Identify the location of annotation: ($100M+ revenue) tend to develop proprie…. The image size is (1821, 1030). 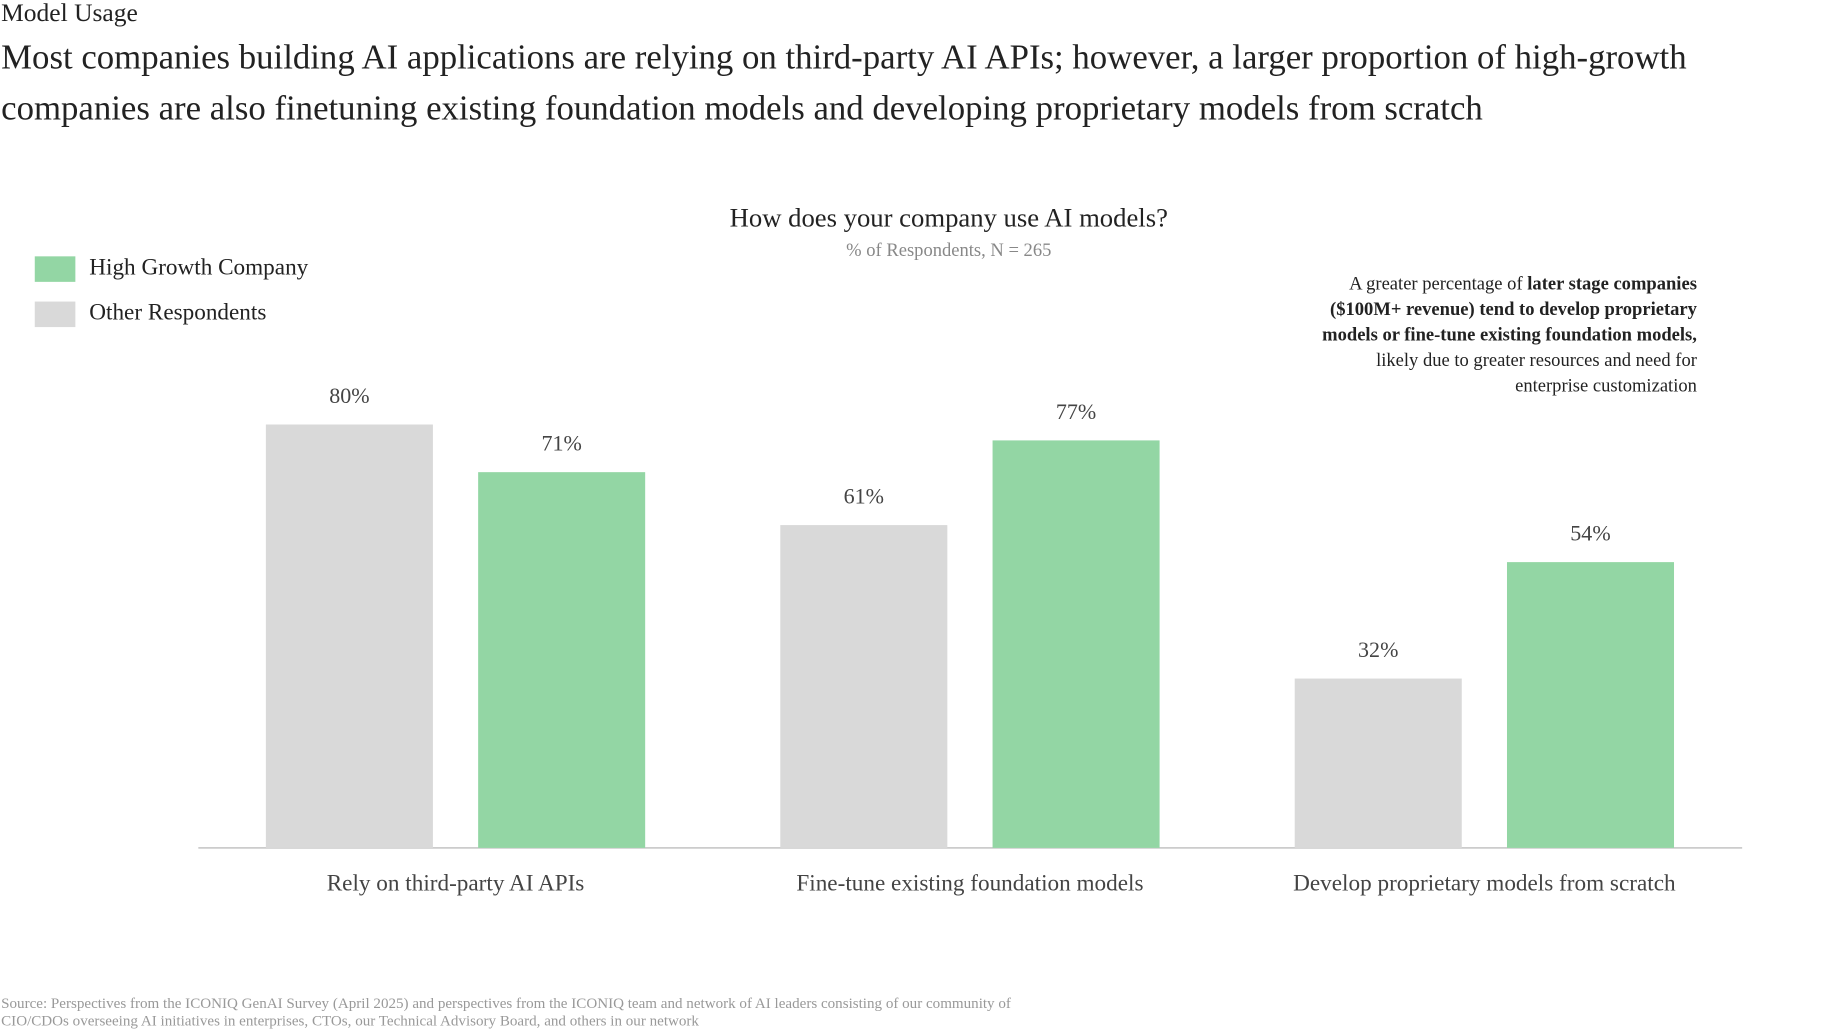
(1514, 309).